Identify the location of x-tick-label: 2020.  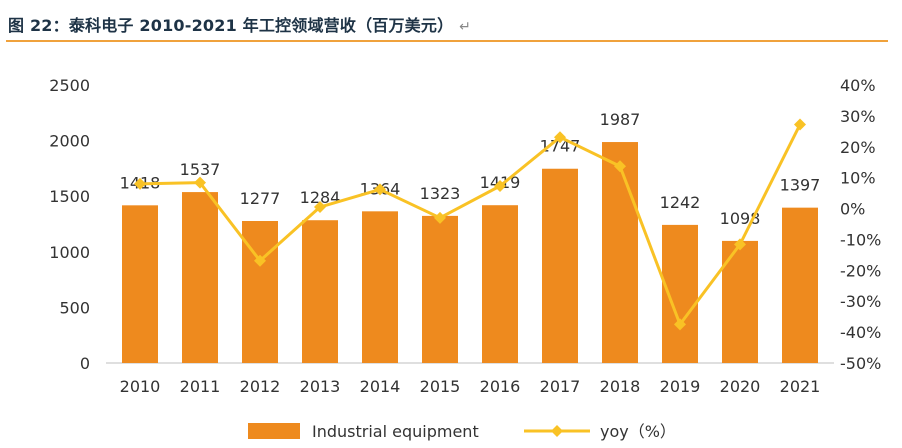
(740, 386).